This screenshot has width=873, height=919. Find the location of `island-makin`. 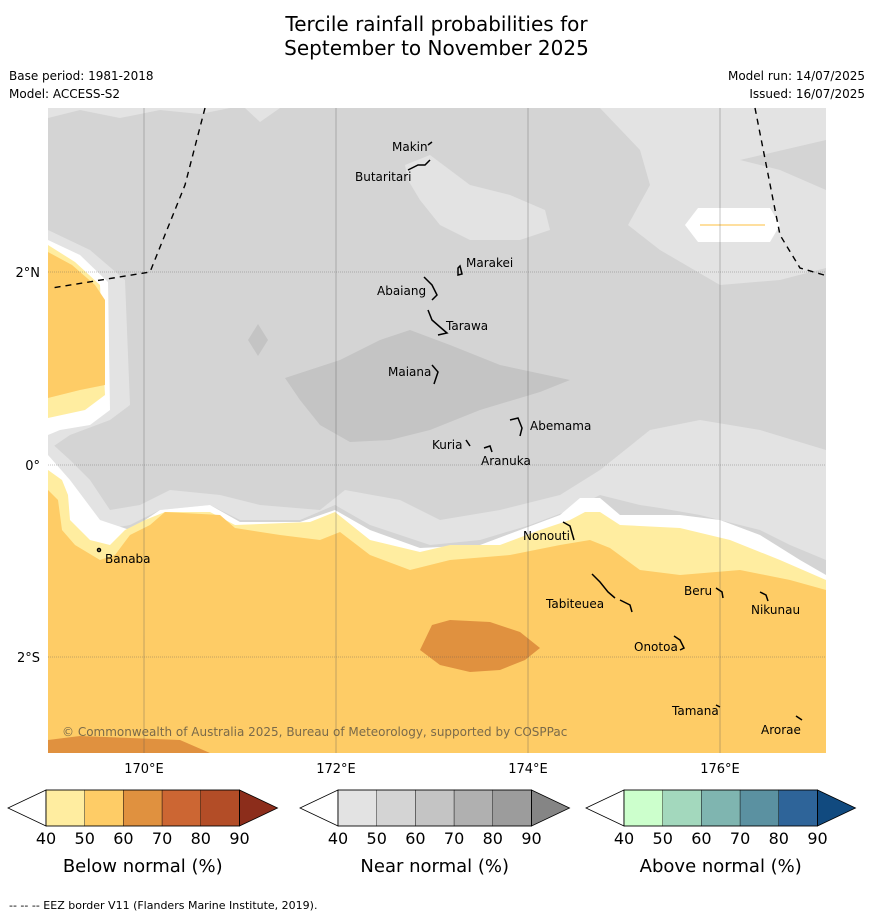

island-makin is located at coordinates (430, 143).